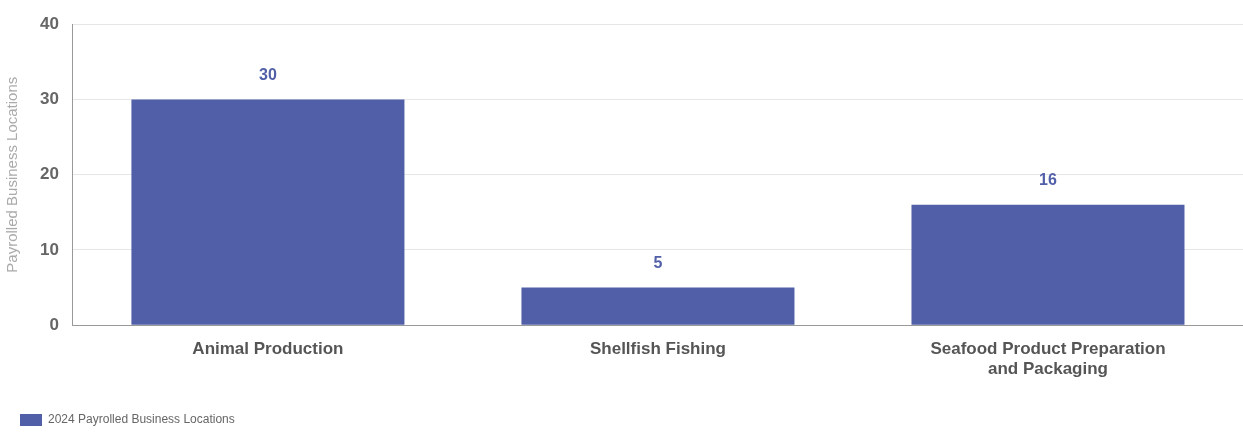  I want to click on data-label: 16, so click(1048, 180).